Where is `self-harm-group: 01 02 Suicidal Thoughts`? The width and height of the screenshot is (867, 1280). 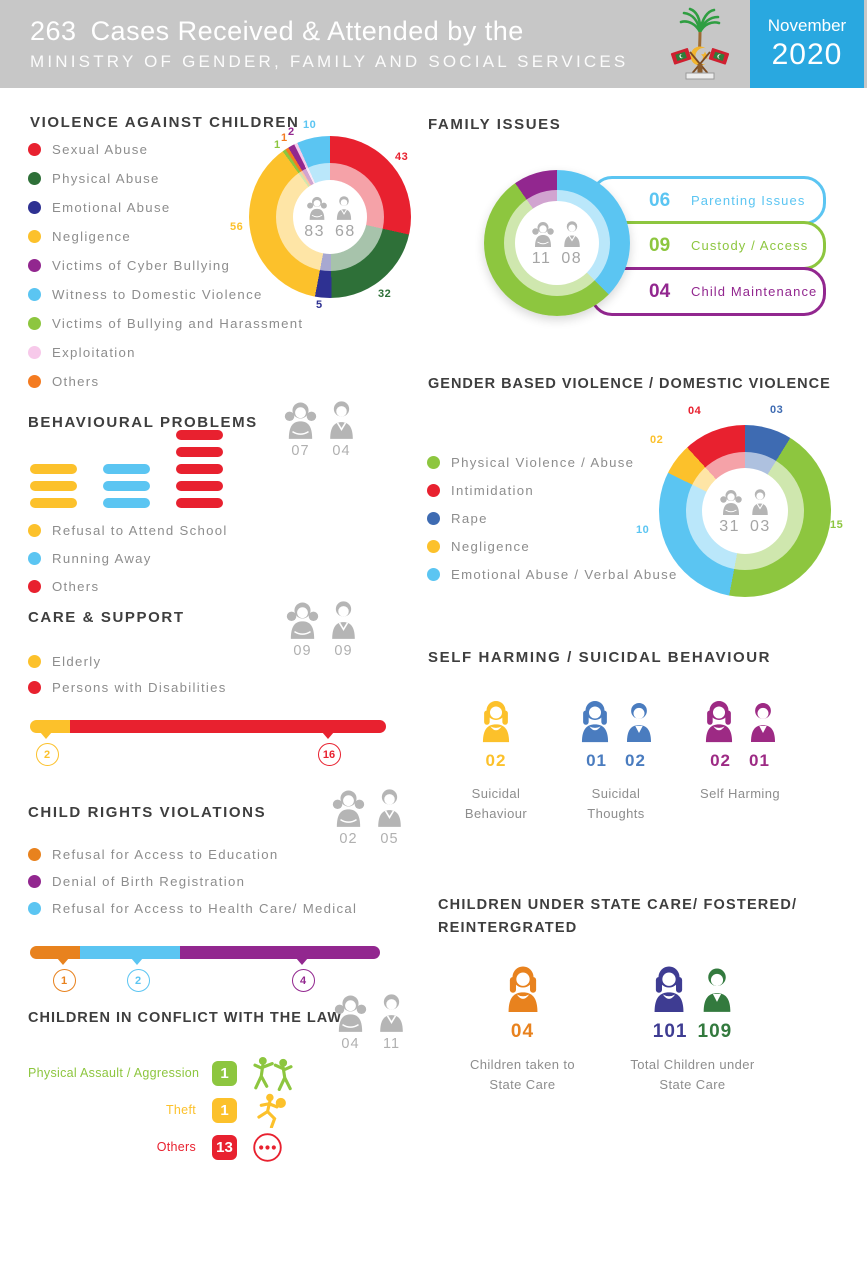 self-harm-group: 01 02 Suicidal Thoughts is located at coordinates (616, 759).